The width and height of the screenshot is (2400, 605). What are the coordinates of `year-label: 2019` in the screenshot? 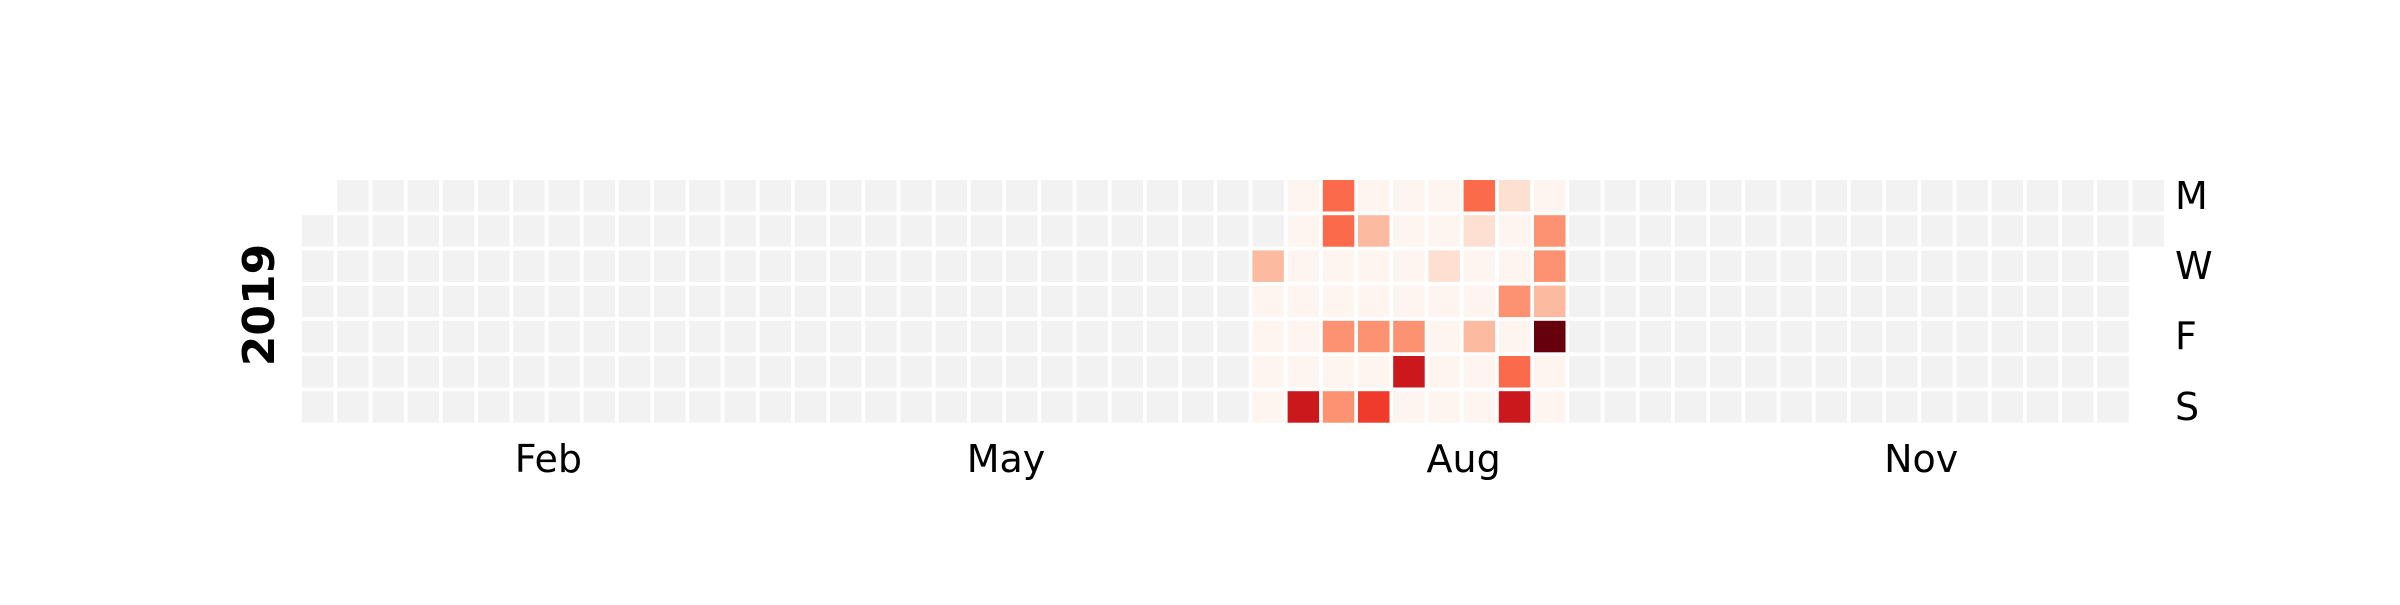 It's located at (259, 305).